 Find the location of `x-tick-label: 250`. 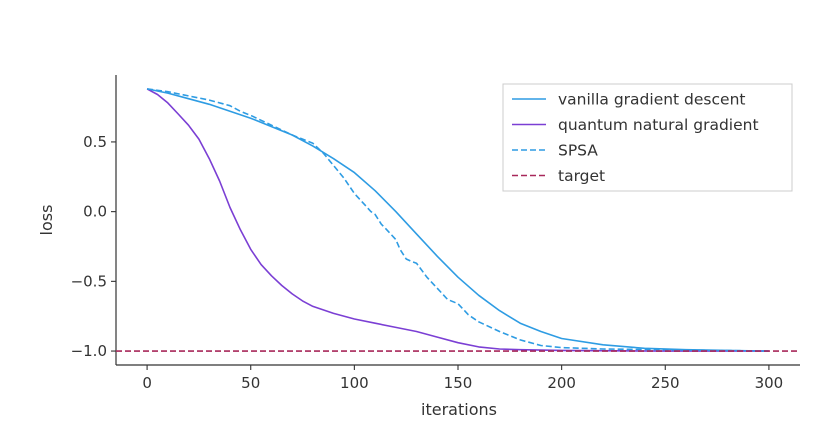

x-tick-label: 250 is located at coordinates (665, 383).